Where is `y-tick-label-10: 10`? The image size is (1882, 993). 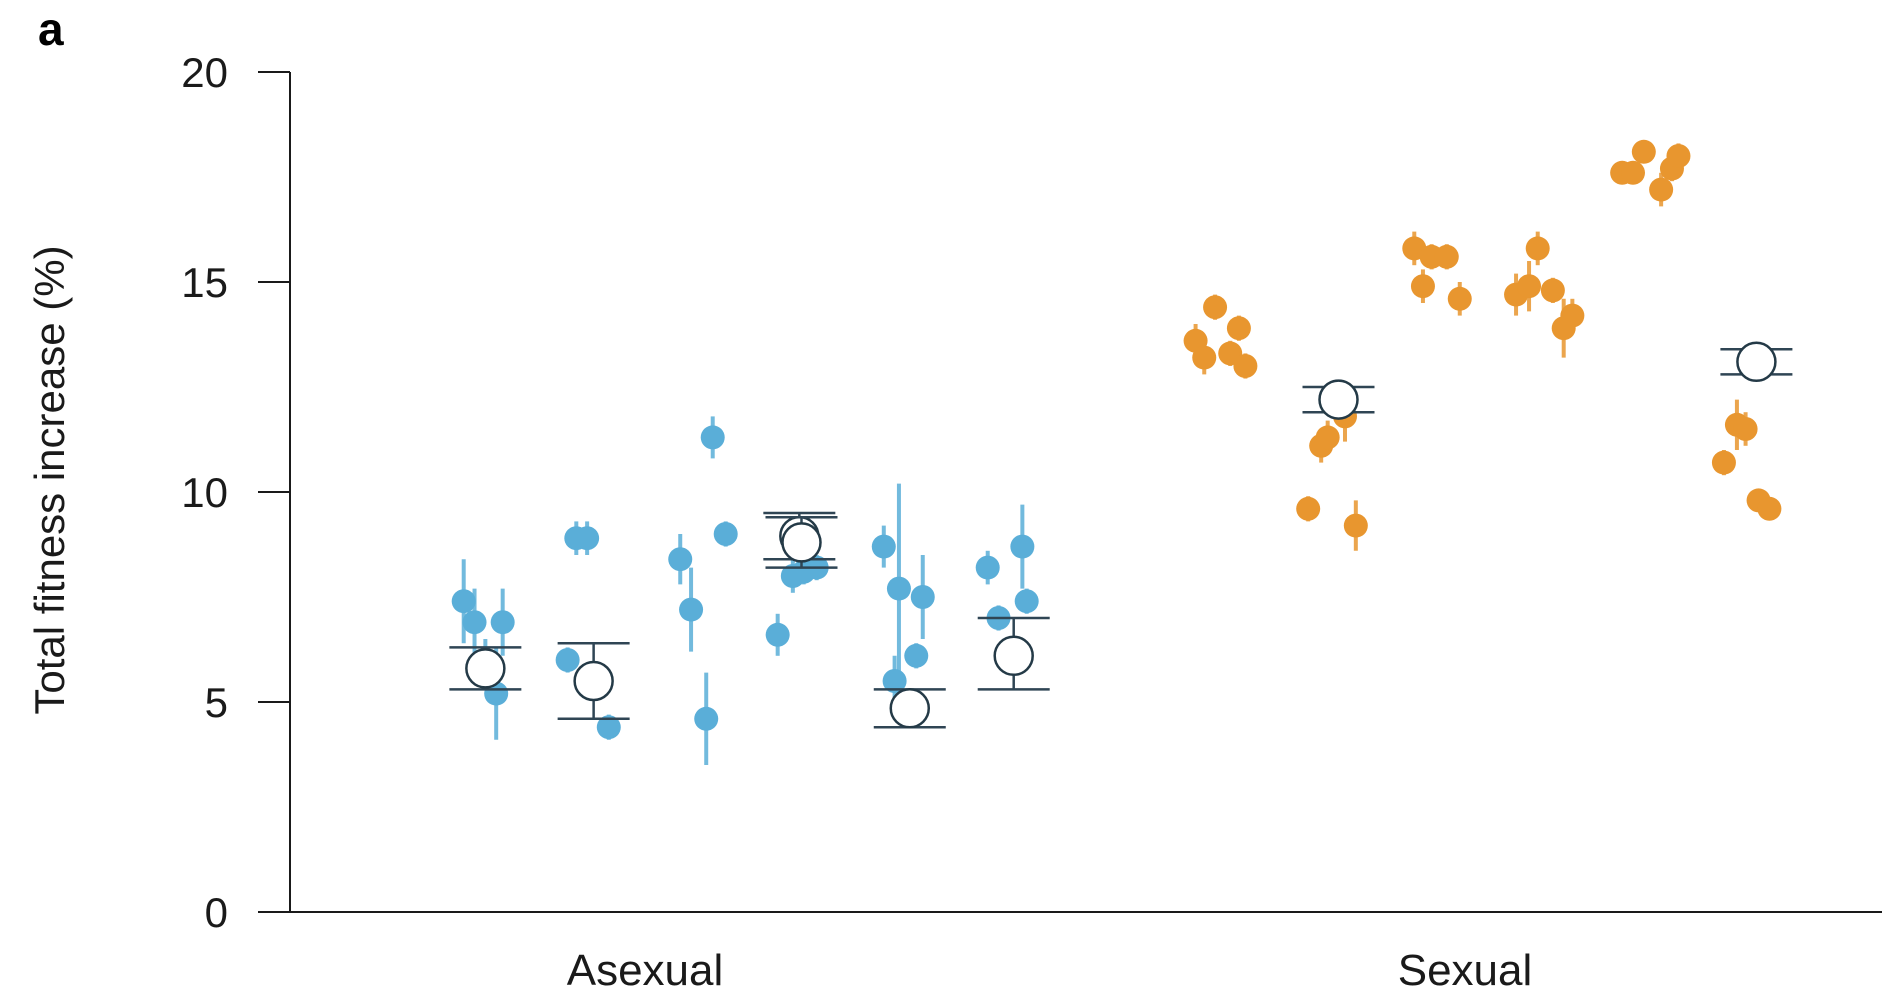
y-tick-label-10: 10 is located at coordinates (204, 492).